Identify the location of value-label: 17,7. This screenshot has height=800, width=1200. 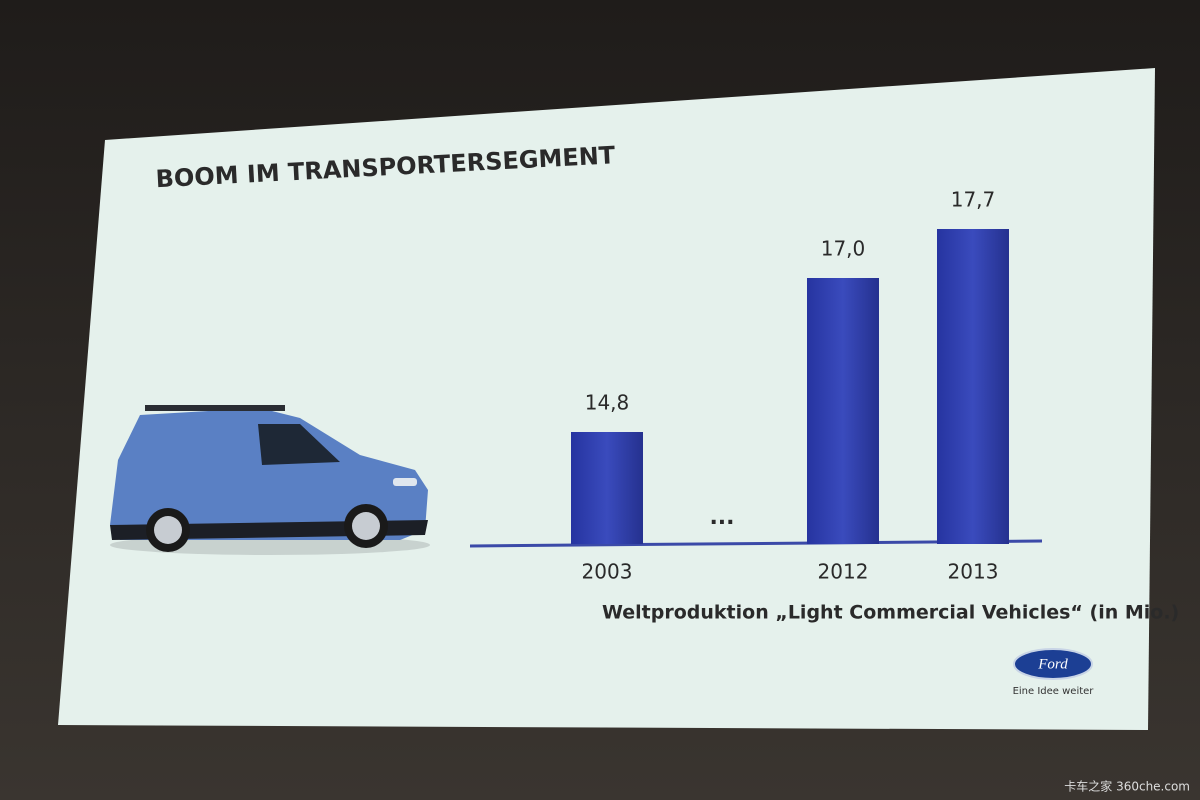
(973, 200).